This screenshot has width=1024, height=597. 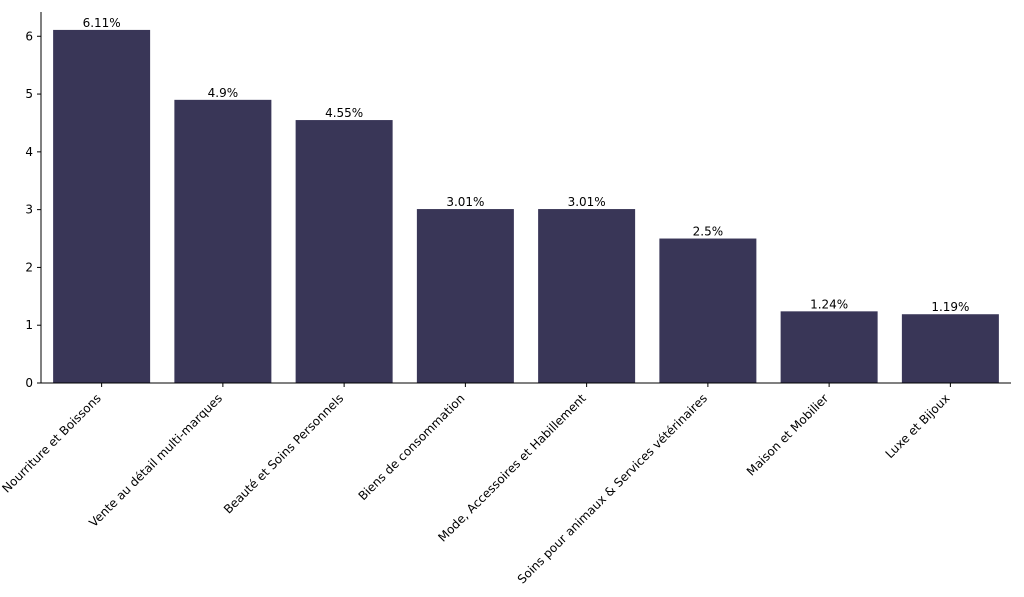 I want to click on y-tick-label: 4, so click(x=29, y=152).